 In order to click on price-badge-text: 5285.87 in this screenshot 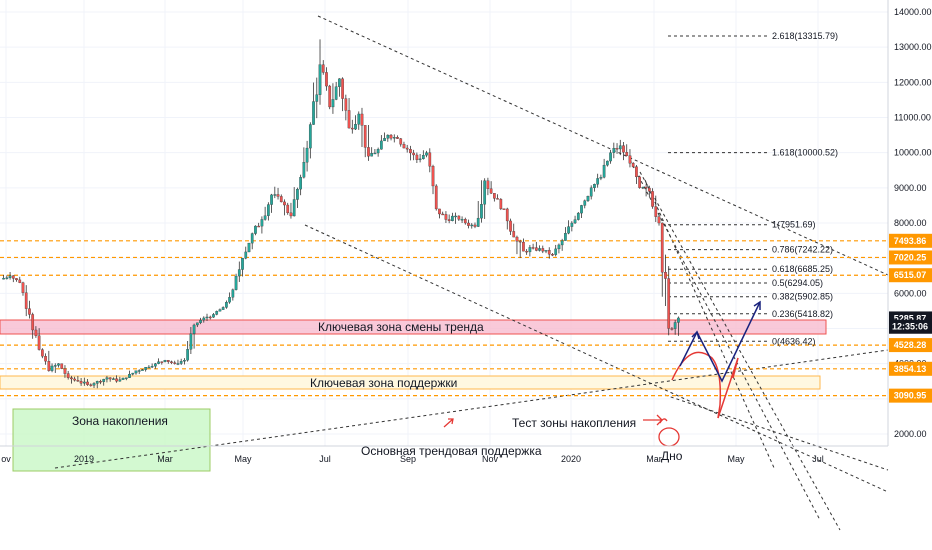, I will do `click(910, 318)`.